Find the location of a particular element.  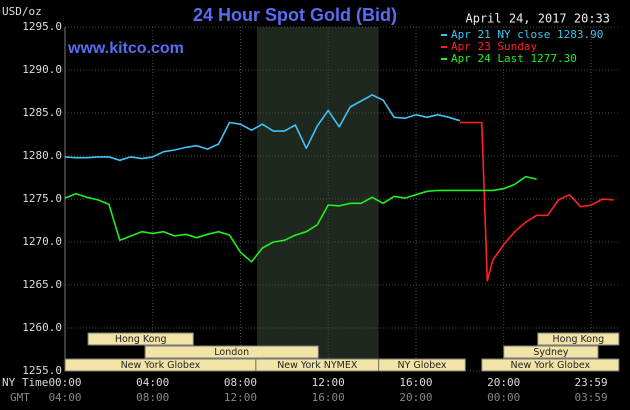

legend-label: Apr 24 Last 1277.30 is located at coordinates (514, 58).